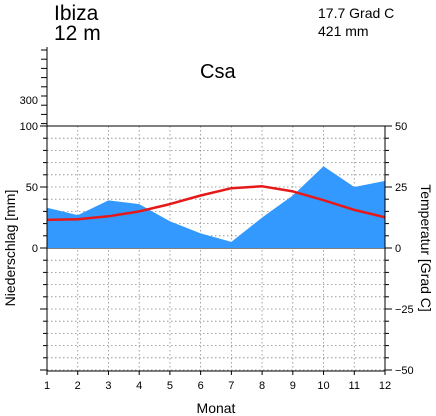 Image resolution: width=436 pixels, height=416 pixels. Describe the element at coordinates (293, 386) in the screenshot. I see `x-tick-label: 9` at that location.